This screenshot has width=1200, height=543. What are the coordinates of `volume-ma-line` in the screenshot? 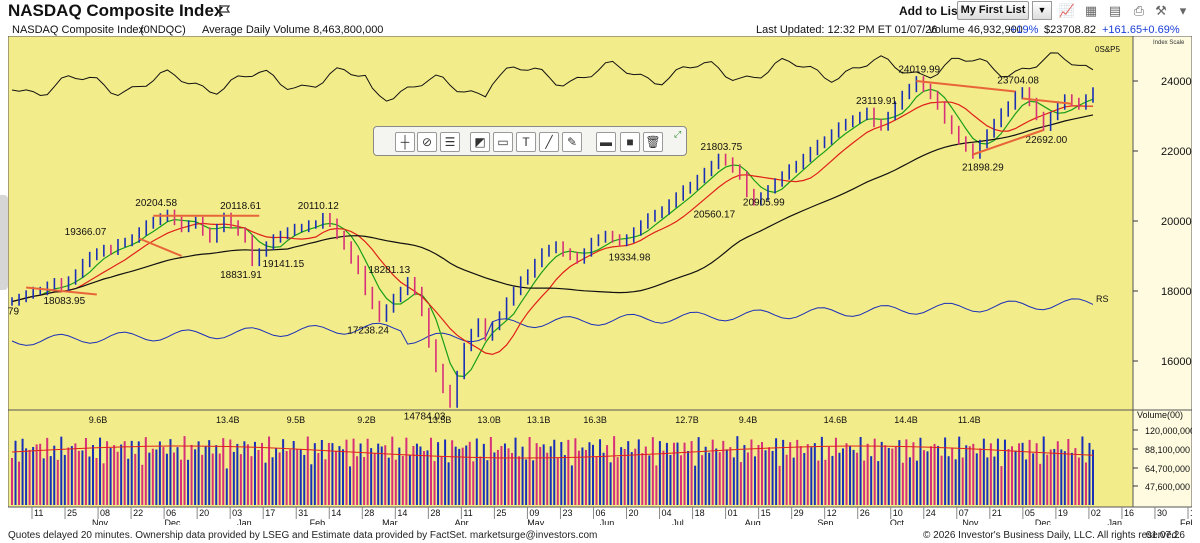 It's located at (552, 452).